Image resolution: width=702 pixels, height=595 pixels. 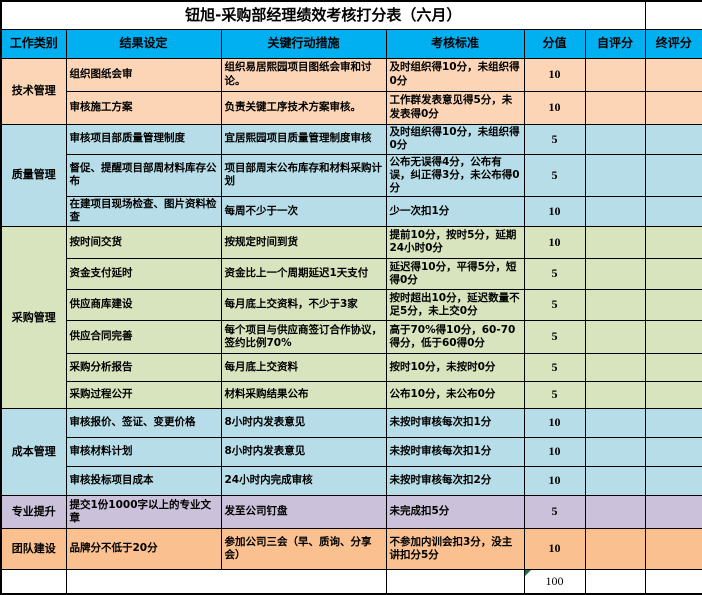 What do you see at coordinates (303, 242) in the screenshot?
I see `action-cell: 按规定时间到货` at bounding box center [303, 242].